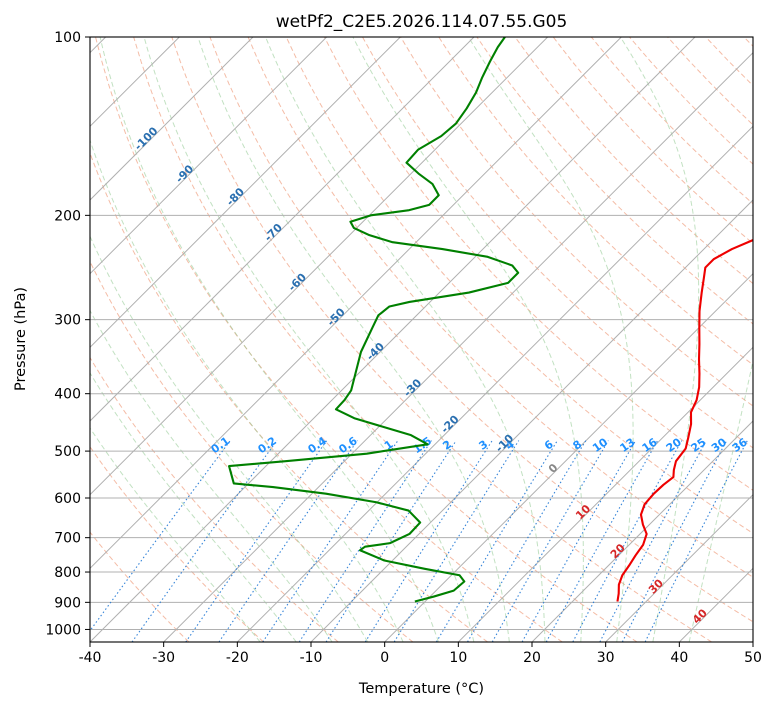 This screenshot has width=775, height=708. What do you see at coordinates (421, 689) in the screenshot?
I see `x-axis-title: Temperature (°C)` at bounding box center [421, 689].